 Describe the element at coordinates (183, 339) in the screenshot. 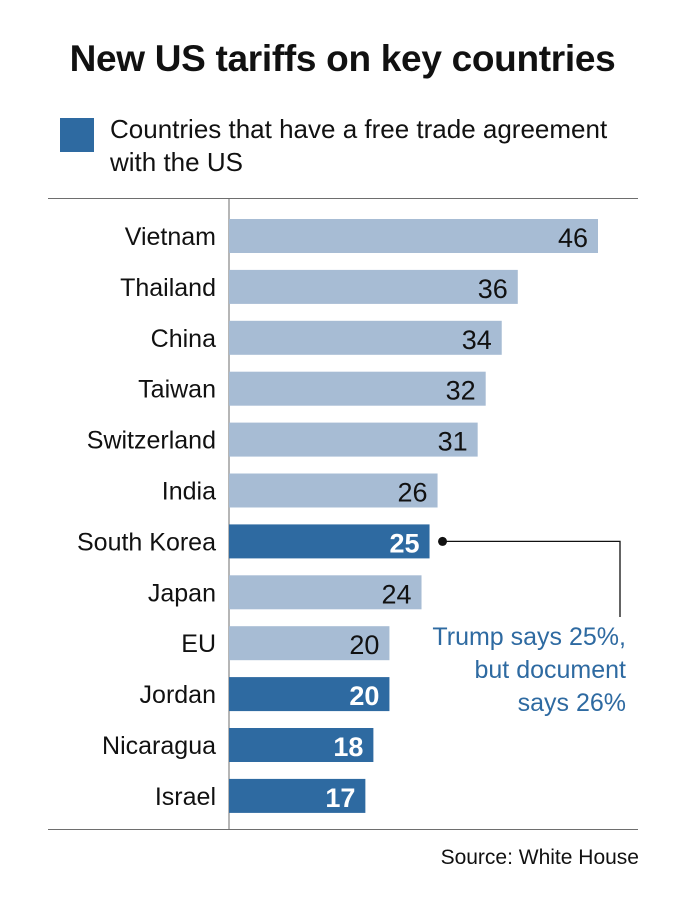

I see `category-label-china: China` at that location.